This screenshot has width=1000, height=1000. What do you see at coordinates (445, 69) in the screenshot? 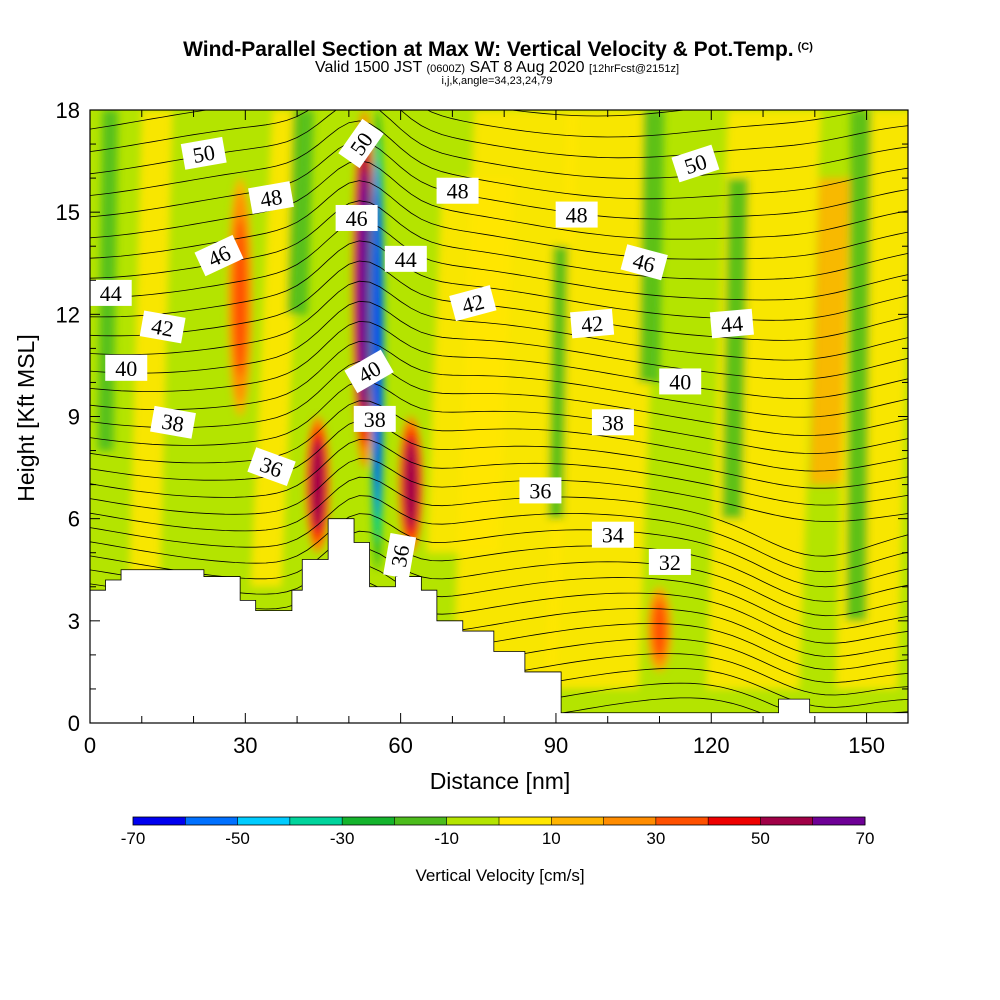
I see `valid-time-utc: (0600Z)` at bounding box center [445, 69].